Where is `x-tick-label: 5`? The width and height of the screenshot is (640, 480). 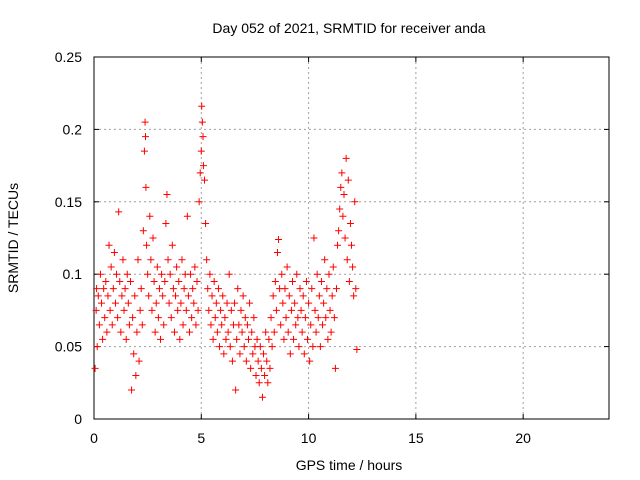 x-tick-label: 5 is located at coordinates (201, 438).